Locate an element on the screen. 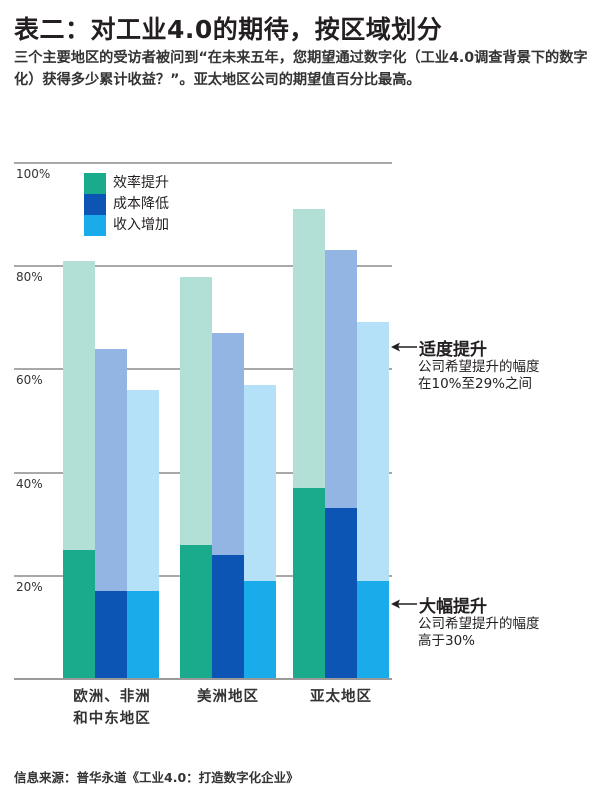 The height and width of the screenshot is (790, 600). x-category-apac: 亚太地区 is located at coordinates (341, 697).